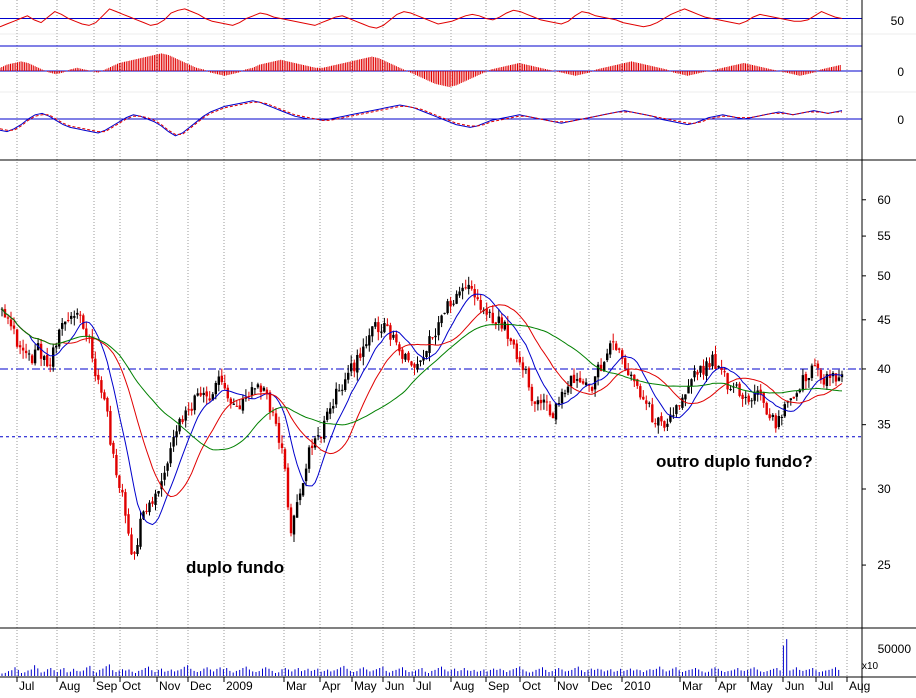 The image size is (916, 698). Describe the element at coordinates (235, 567) in the screenshot. I see `annotation-double-bottom: duplo fundo` at that location.